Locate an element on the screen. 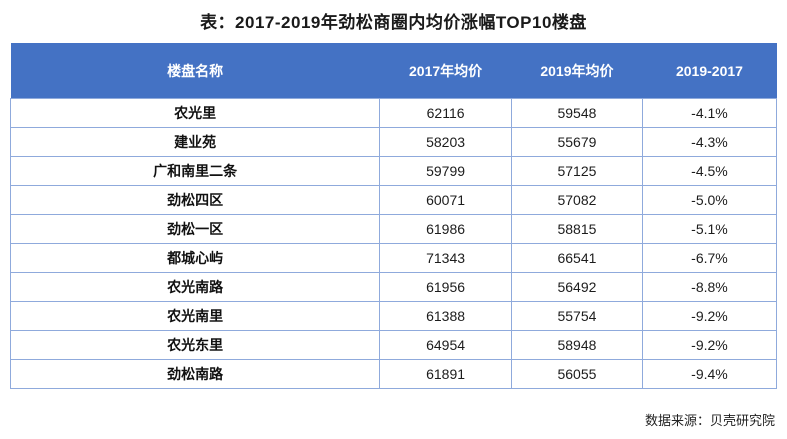 Image resolution: width=787 pixels, height=439 pixels. property-name-cell: 劲松一区 is located at coordinates (195, 229).